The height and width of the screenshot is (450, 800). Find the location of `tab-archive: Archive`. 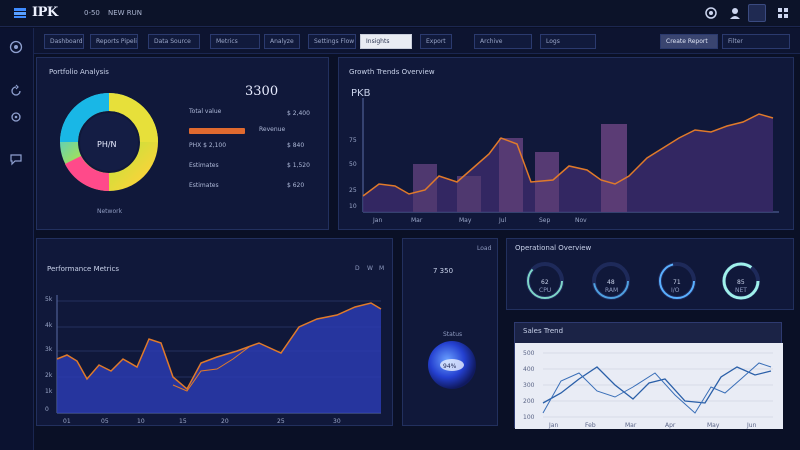

tab-archive: Archive is located at coordinates (503, 41).